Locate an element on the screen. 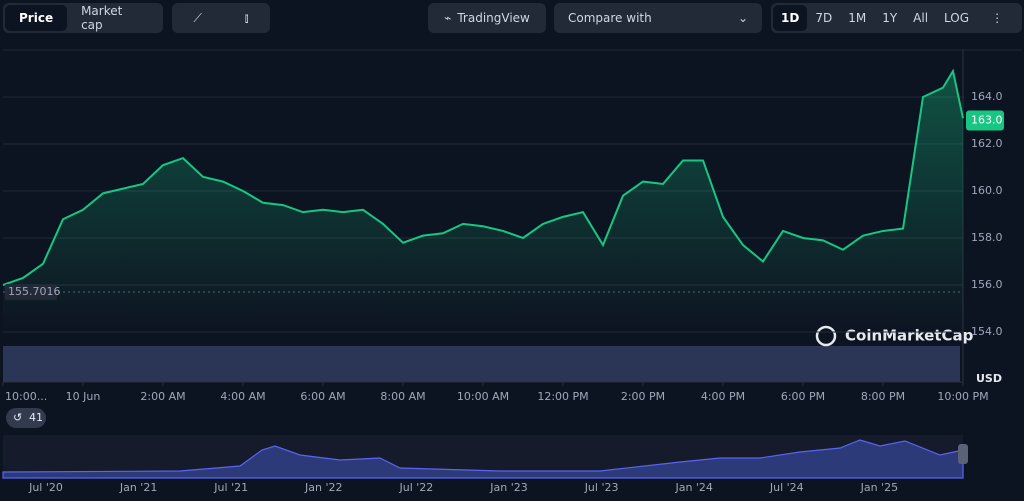  badge is located at coordinates (26, 418).